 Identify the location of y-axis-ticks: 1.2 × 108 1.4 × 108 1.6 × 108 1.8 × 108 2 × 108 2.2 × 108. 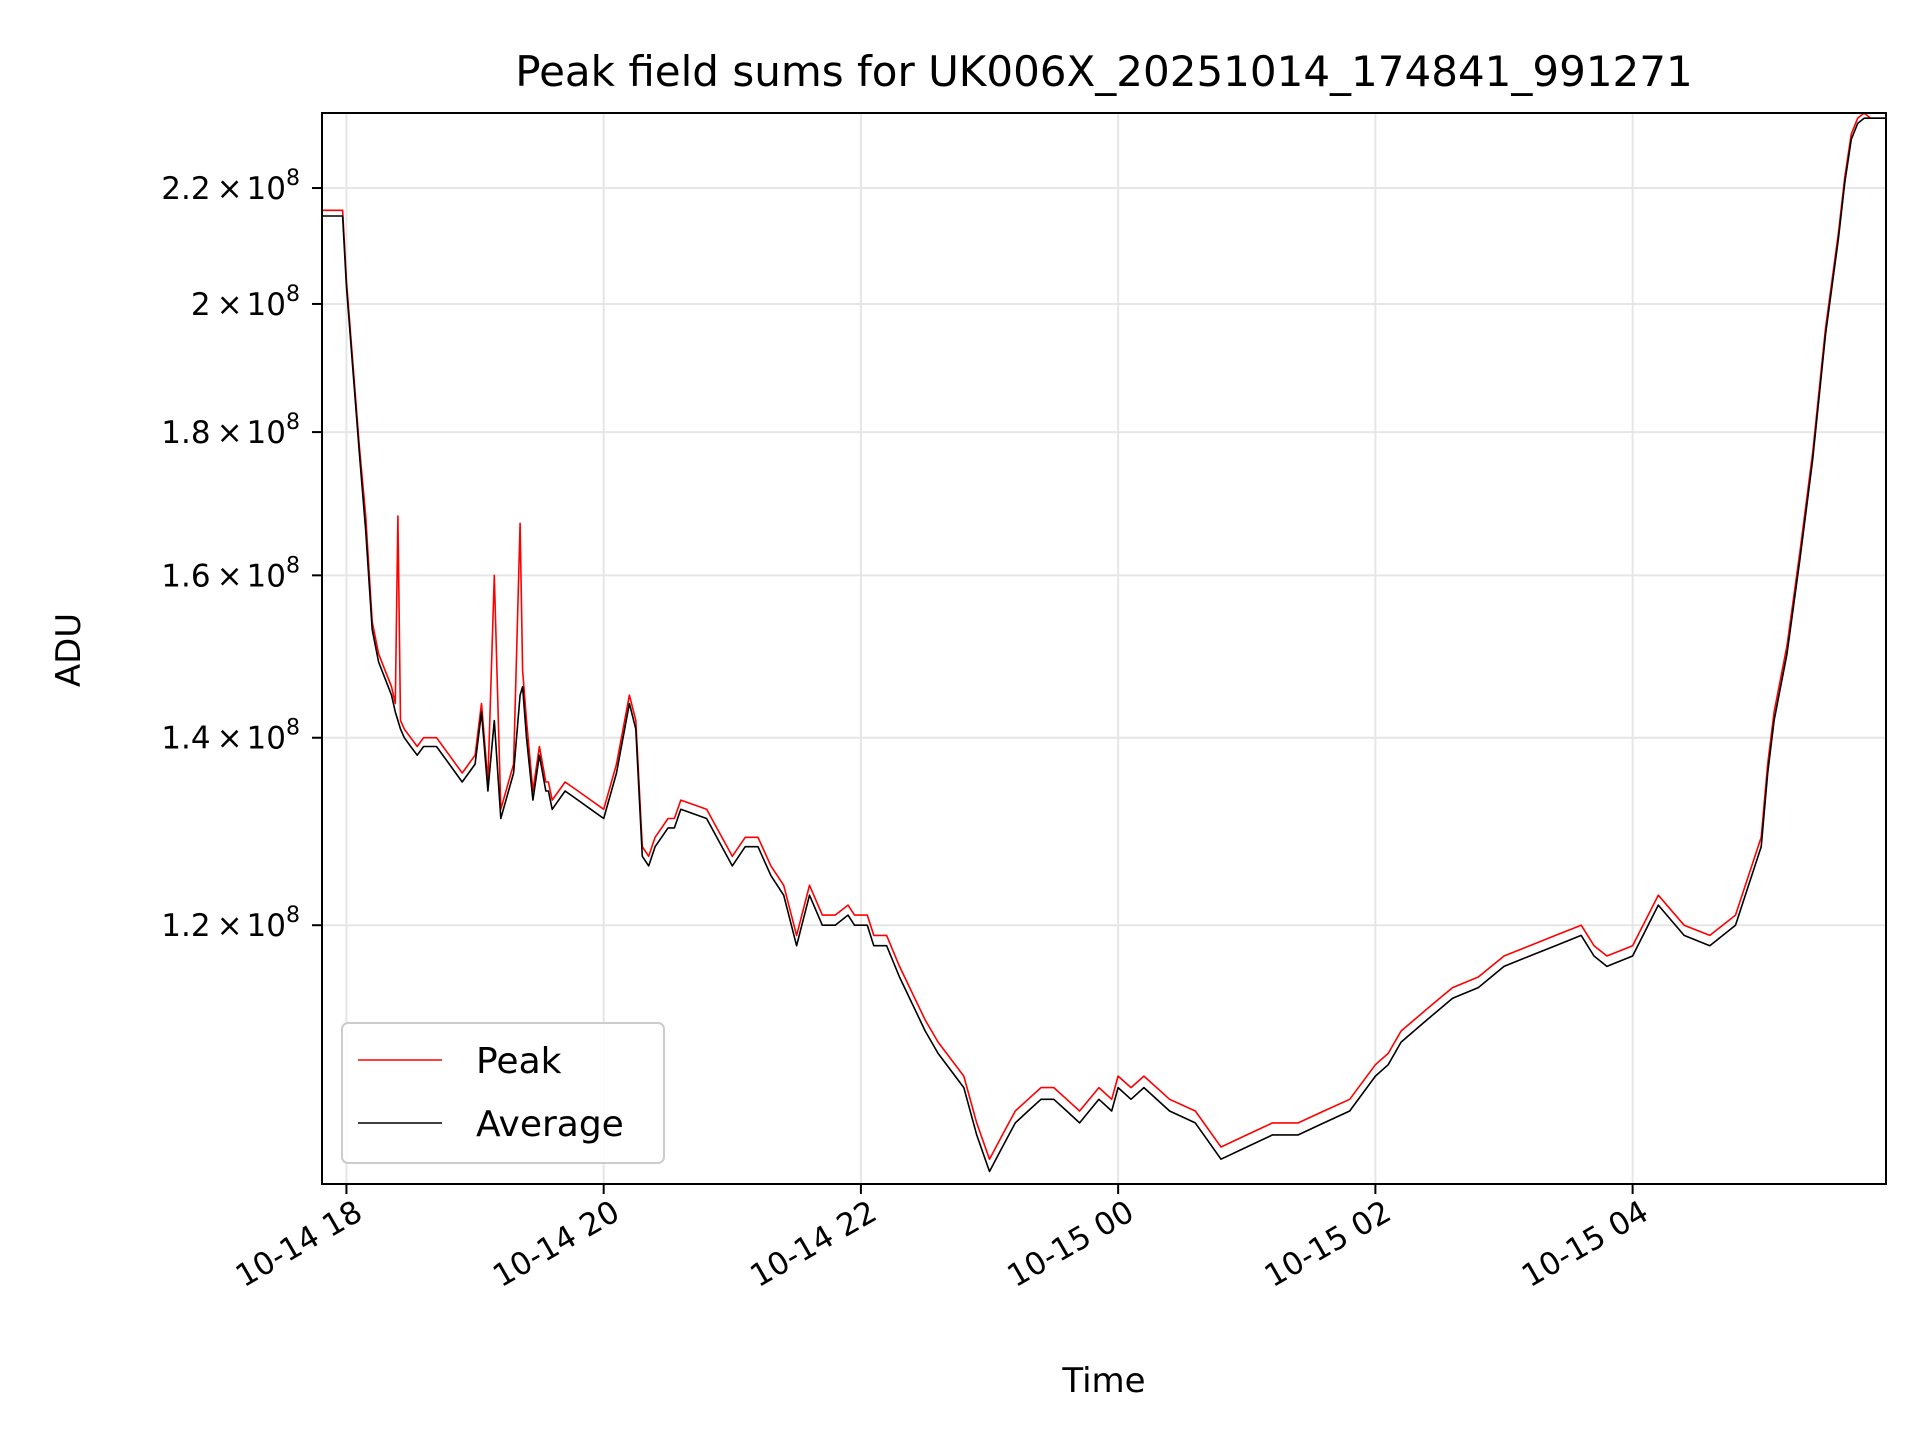
(241, 555).